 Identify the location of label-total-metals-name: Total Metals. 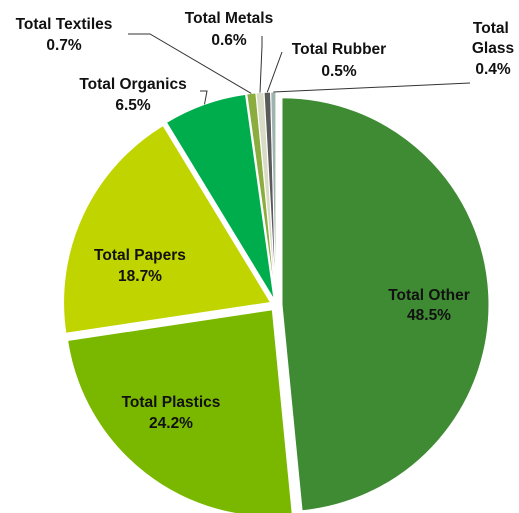
(229, 18).